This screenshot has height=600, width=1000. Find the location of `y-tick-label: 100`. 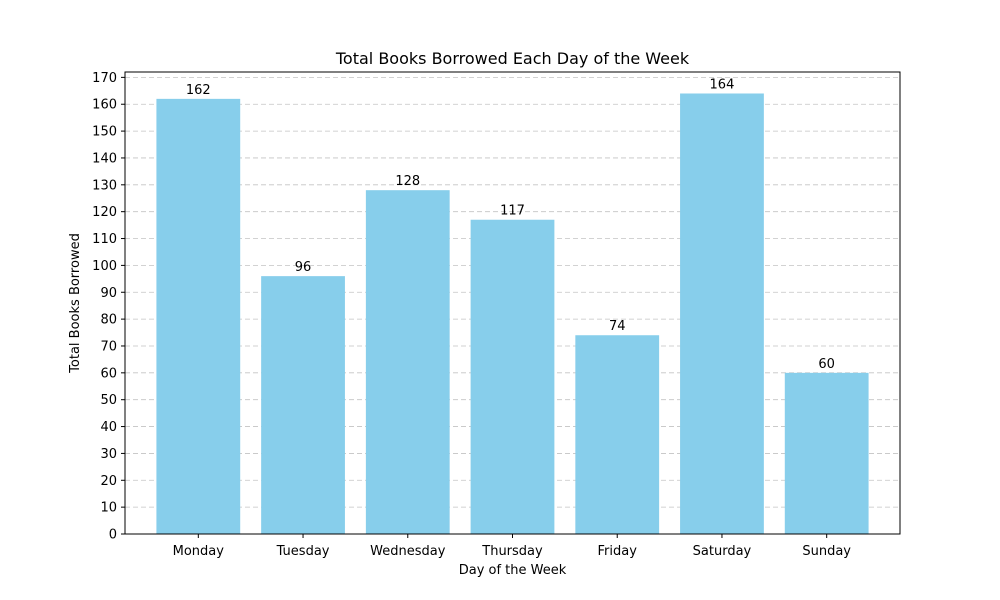

y-tick-label: 100 is located at coordinates (104, 266).